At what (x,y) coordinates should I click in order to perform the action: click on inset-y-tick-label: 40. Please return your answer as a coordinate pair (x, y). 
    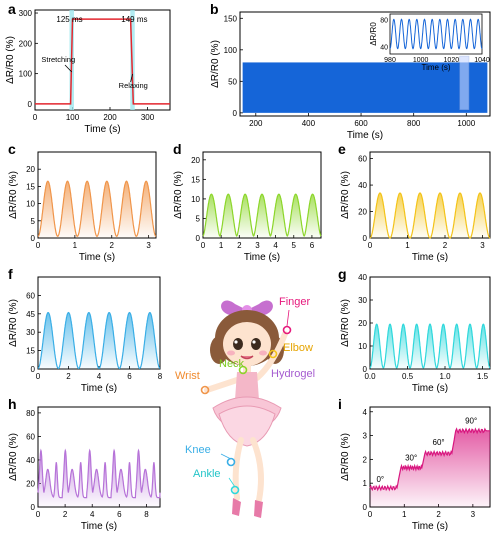
    Looking at the image, I should click on (384, 47).